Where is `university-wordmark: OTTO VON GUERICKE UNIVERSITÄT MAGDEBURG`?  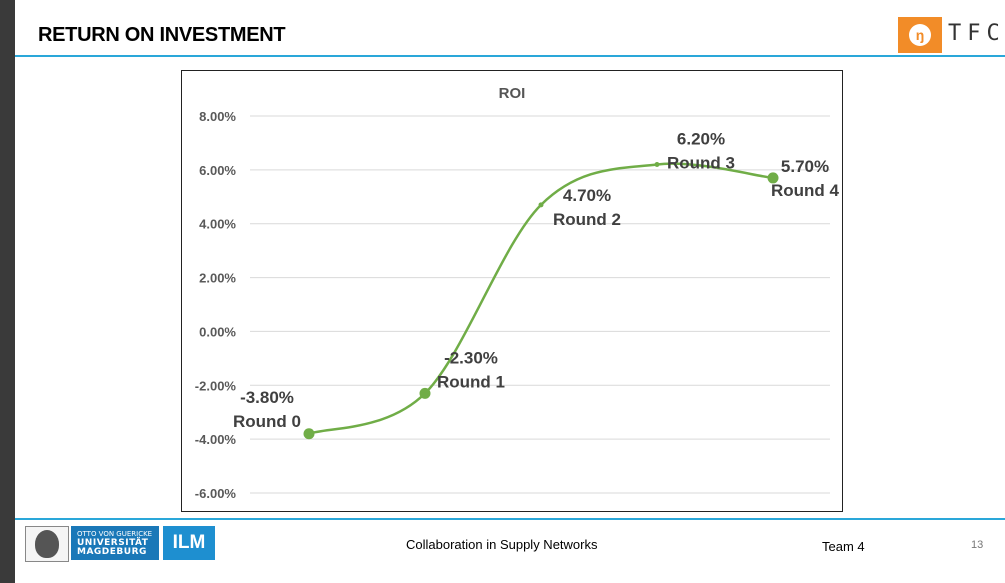
university-wordmark: OTTO VON GUERICKE UNIVERSITÄT MAGDEBURG is located at coordinates (115, 543).